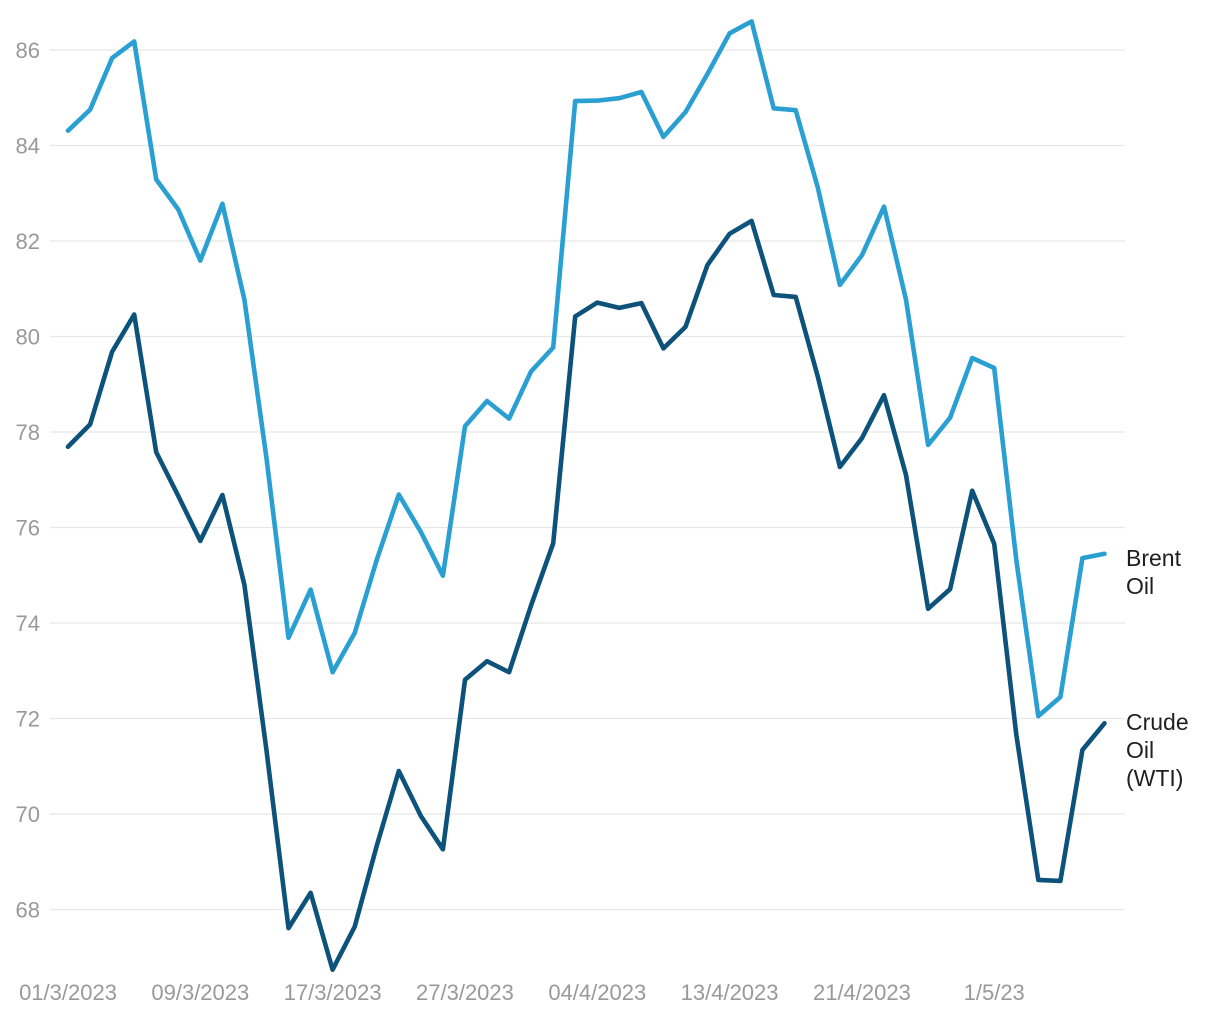 The height and width of the screenshot is (1020, 1220). What do you see at coordinates (28, 50) in the screenshot?
I see `y-tick-label-86: 86` at bounding box center [28, 50].